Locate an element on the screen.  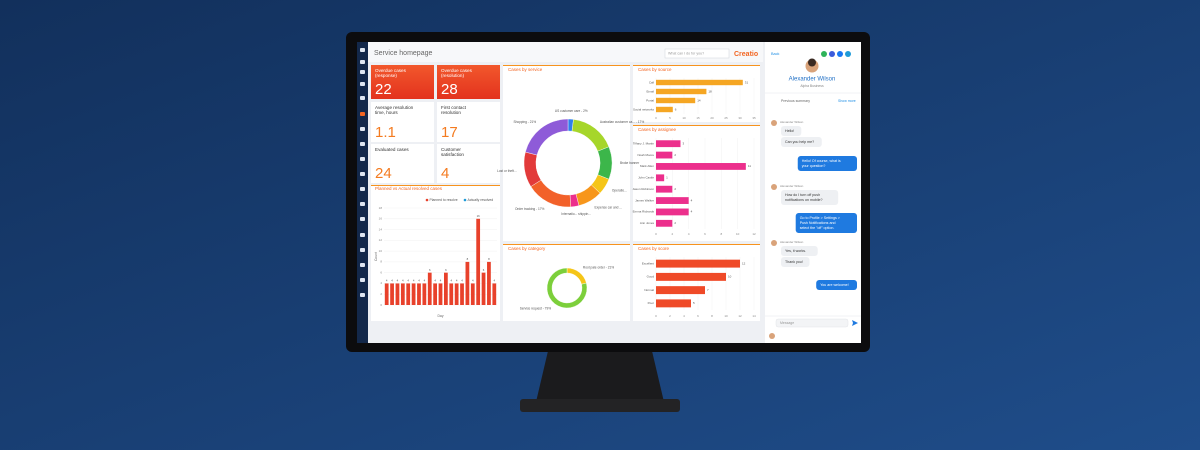
data-label: 8 is located at coordinates (468, 259).